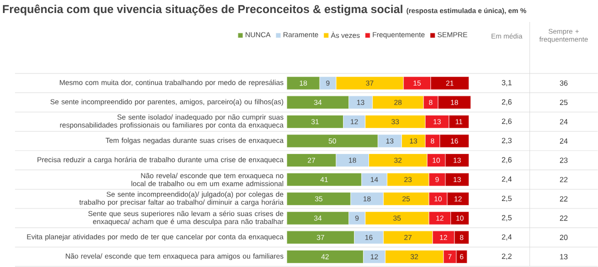 Image resolution: width=598 pixels, height=267 pixels. Describe the element at coordinates (202, 10) in the screenshot. I see `chart-title: Frequência com que vivencia situações de Preconceitos & estigma social` at that location.